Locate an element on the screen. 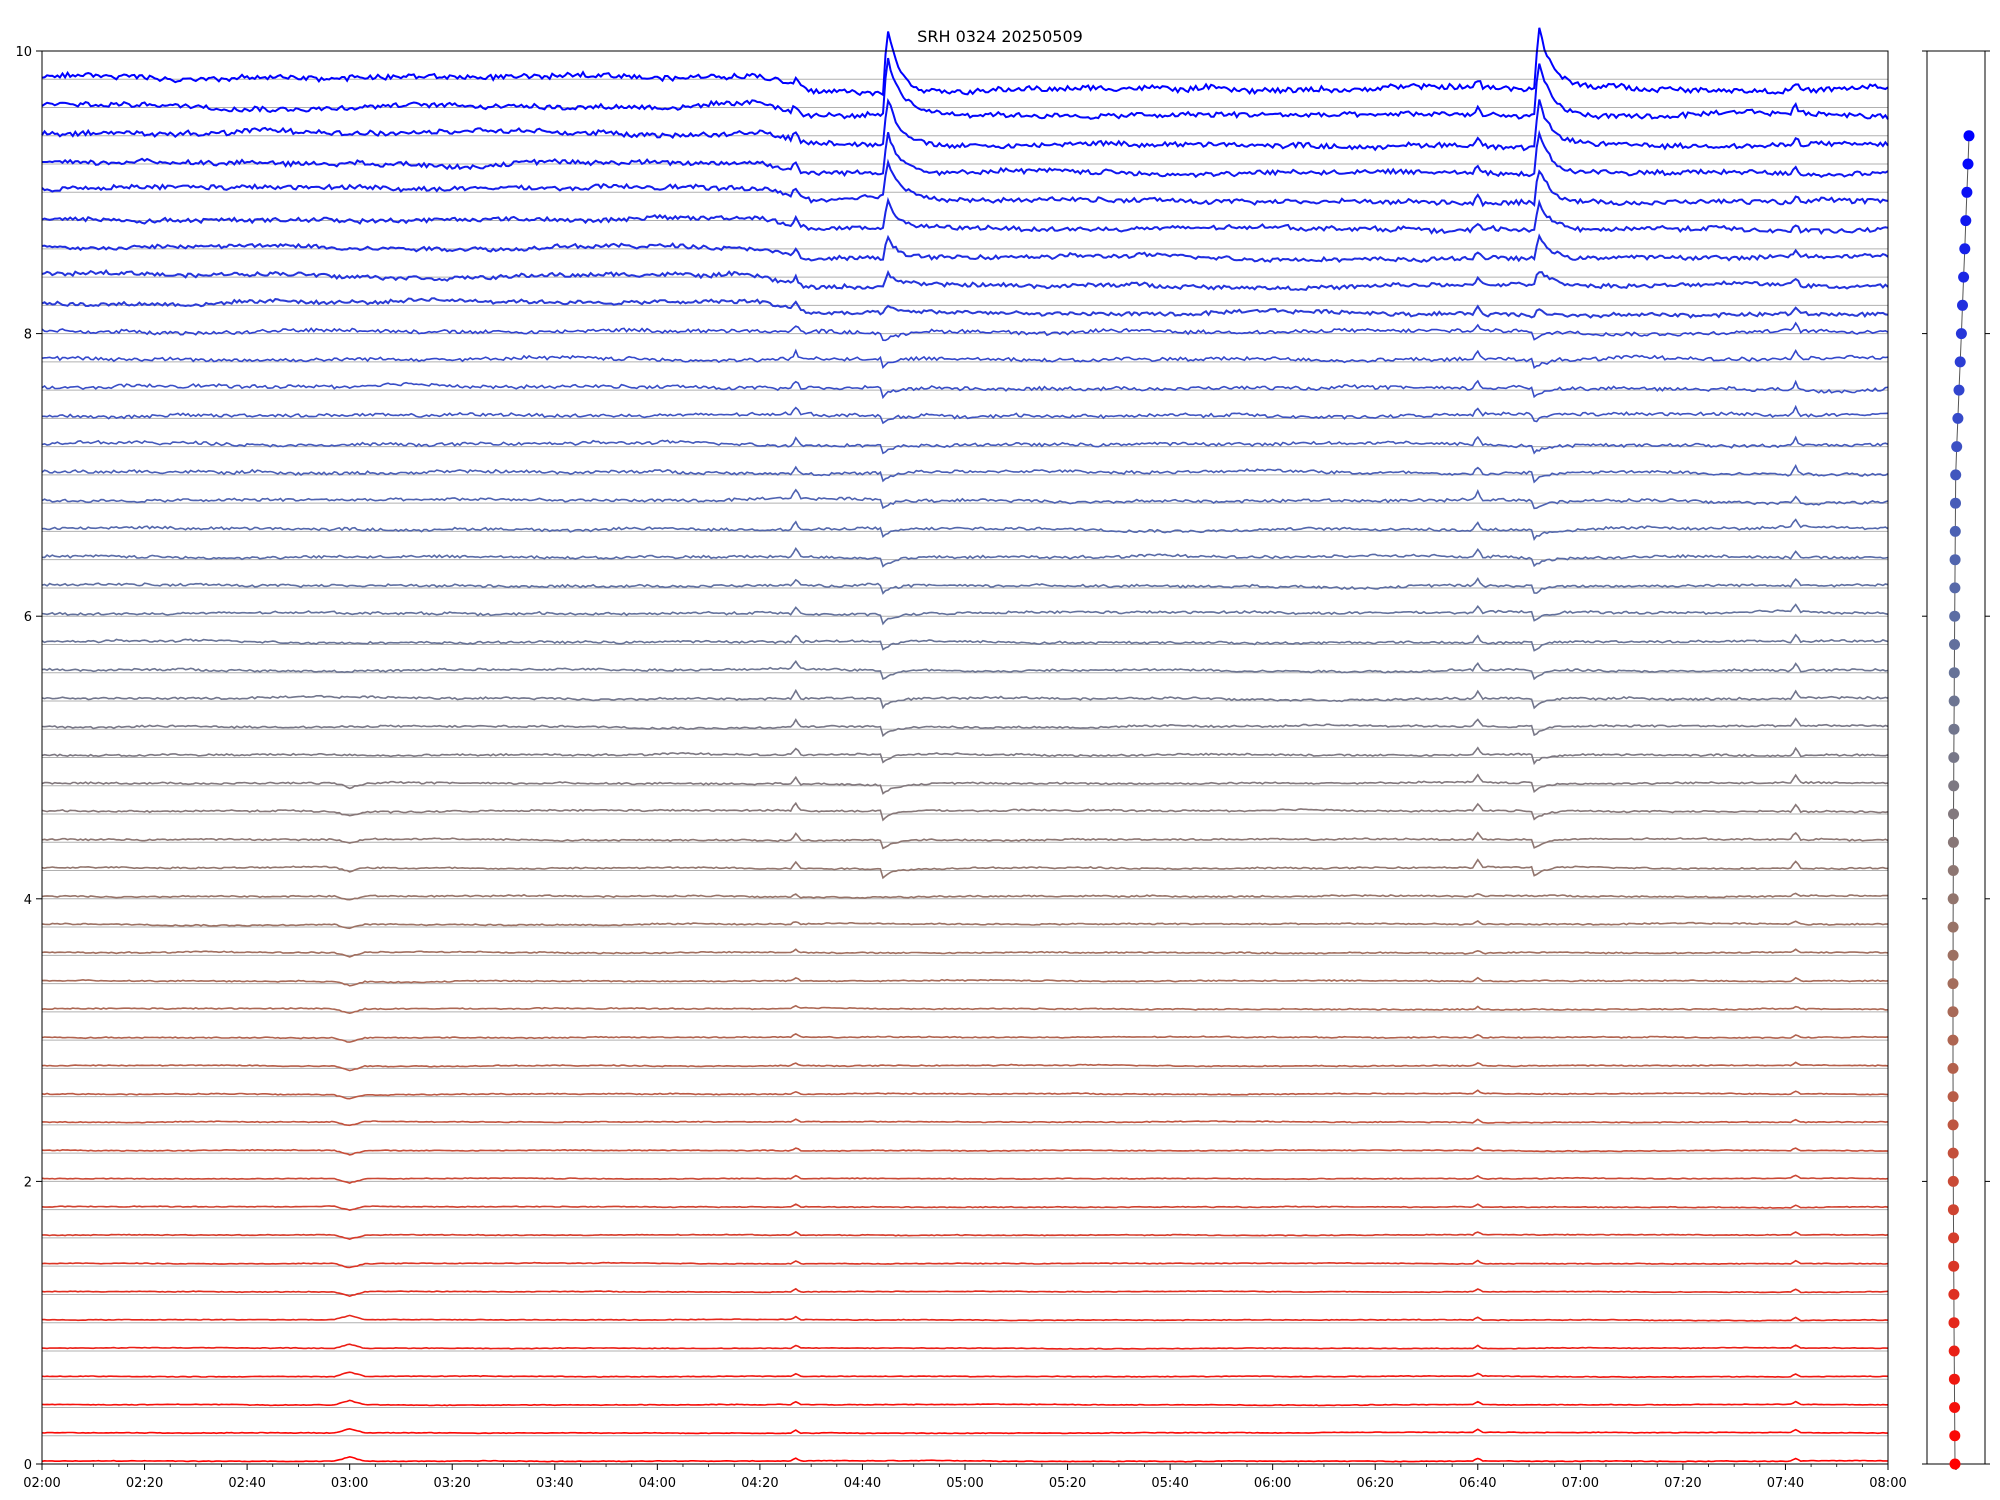 The width and height of the screenshot is (2000, 1500). x-tick-label-8: 04:40 is located at coordinates (862, 1483).